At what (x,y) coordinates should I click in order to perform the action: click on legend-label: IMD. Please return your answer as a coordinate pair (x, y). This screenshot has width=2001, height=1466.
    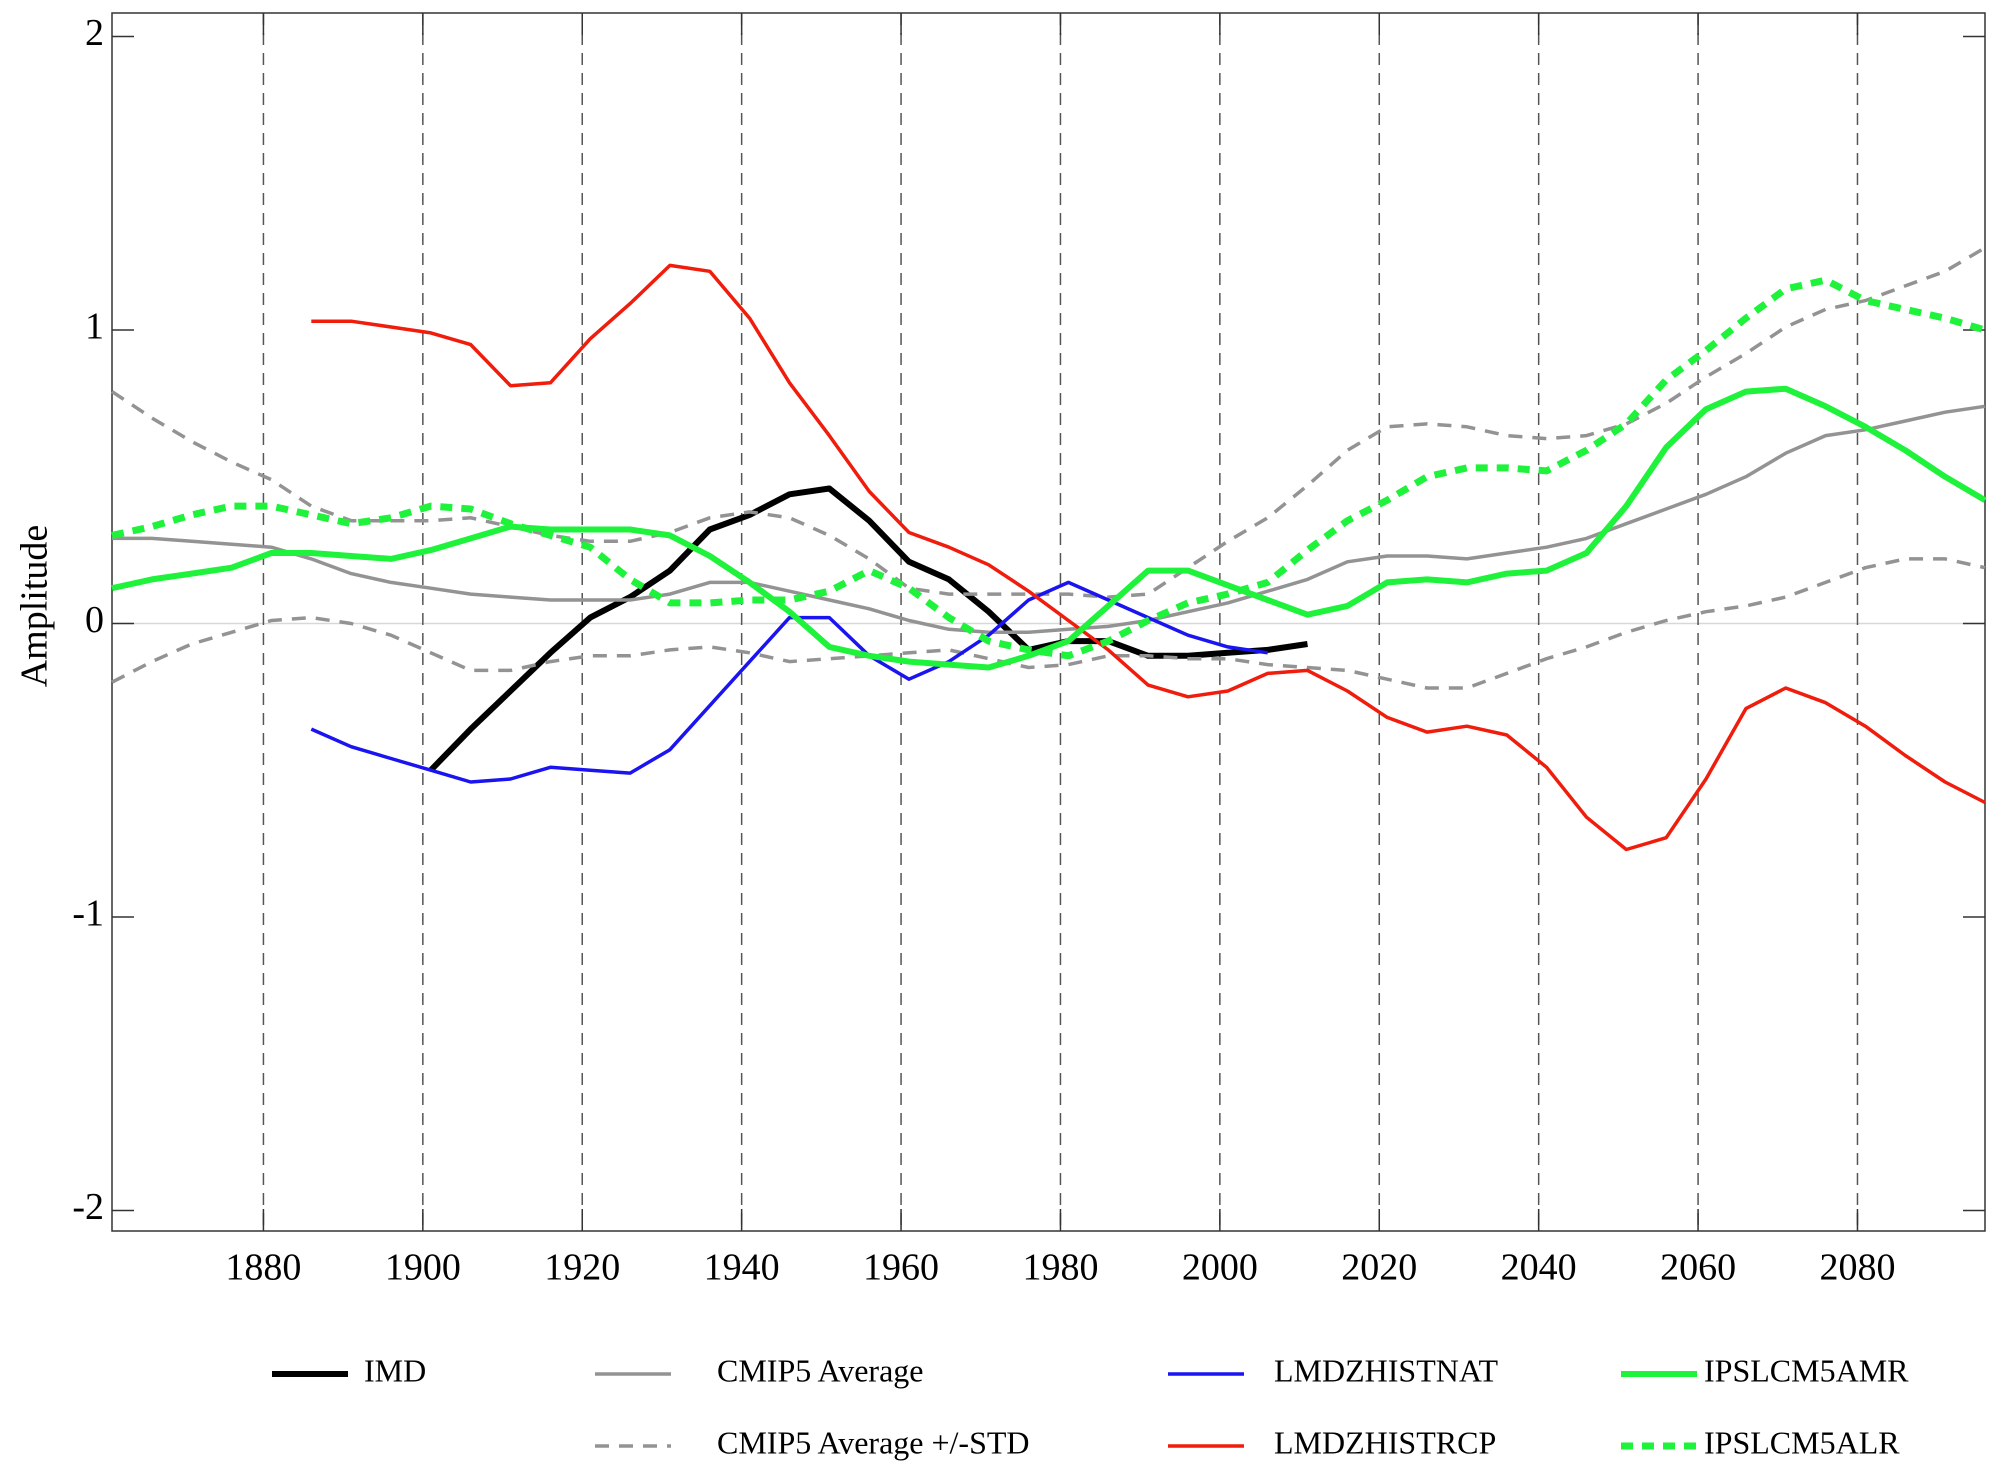
    Looking at the image, I should click on (395, 1370).